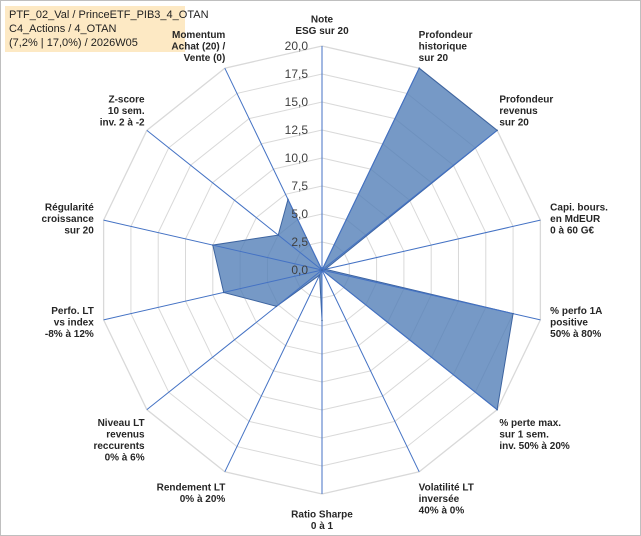  Describe the element at coordinates (299, 242) in the screenshot. I see `r-tick-label: 2,5` at that location.